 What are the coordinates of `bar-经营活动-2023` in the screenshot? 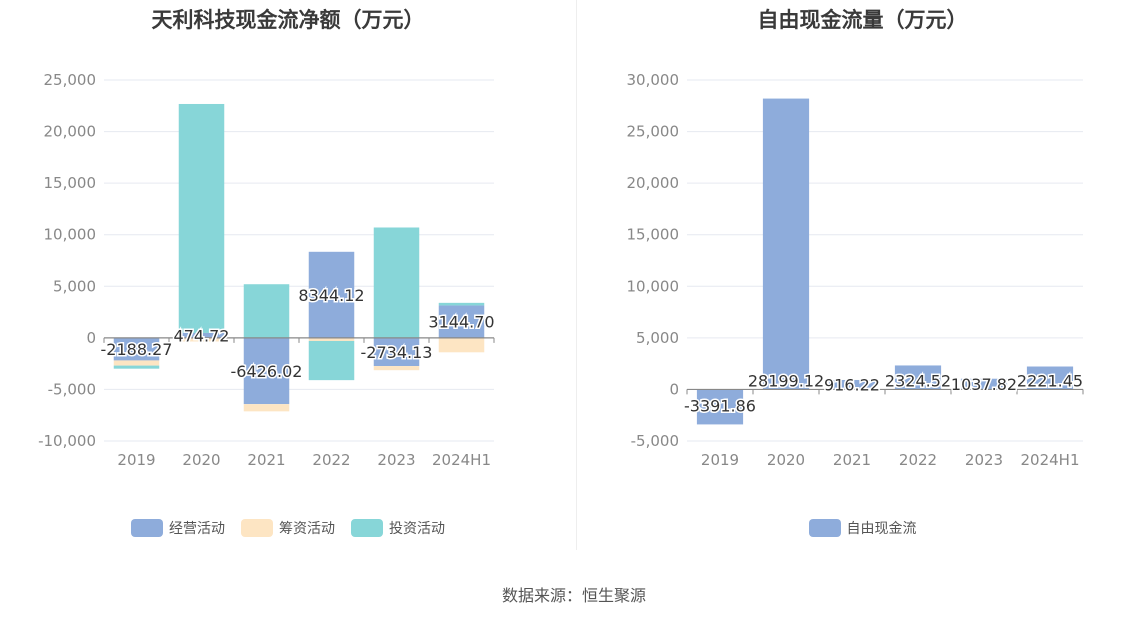 It's located at (396, 352).